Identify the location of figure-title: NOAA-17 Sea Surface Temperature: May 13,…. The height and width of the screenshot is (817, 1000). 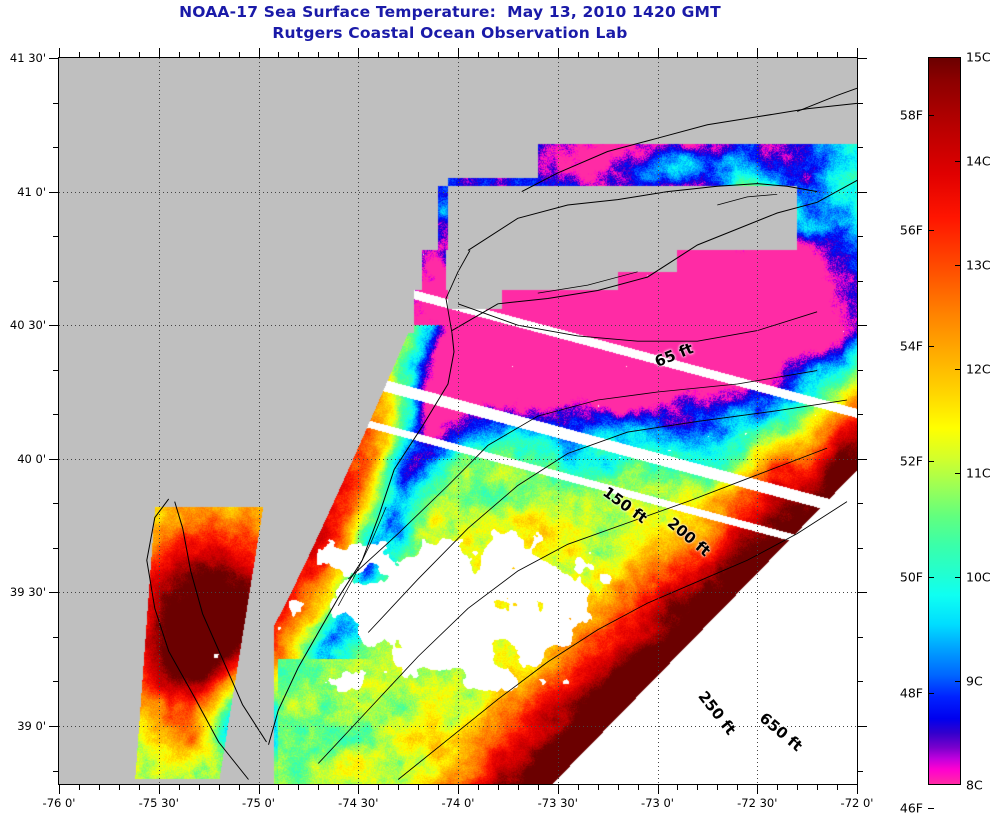
(450, 23).